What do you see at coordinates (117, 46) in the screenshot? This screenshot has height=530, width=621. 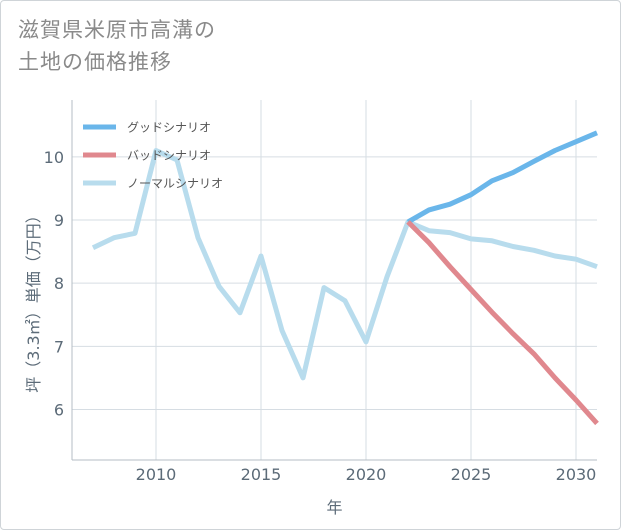 I see `chart-title: 滋賀県米原市高溝の 土地の価格推移` at bounding box center [117, 46].